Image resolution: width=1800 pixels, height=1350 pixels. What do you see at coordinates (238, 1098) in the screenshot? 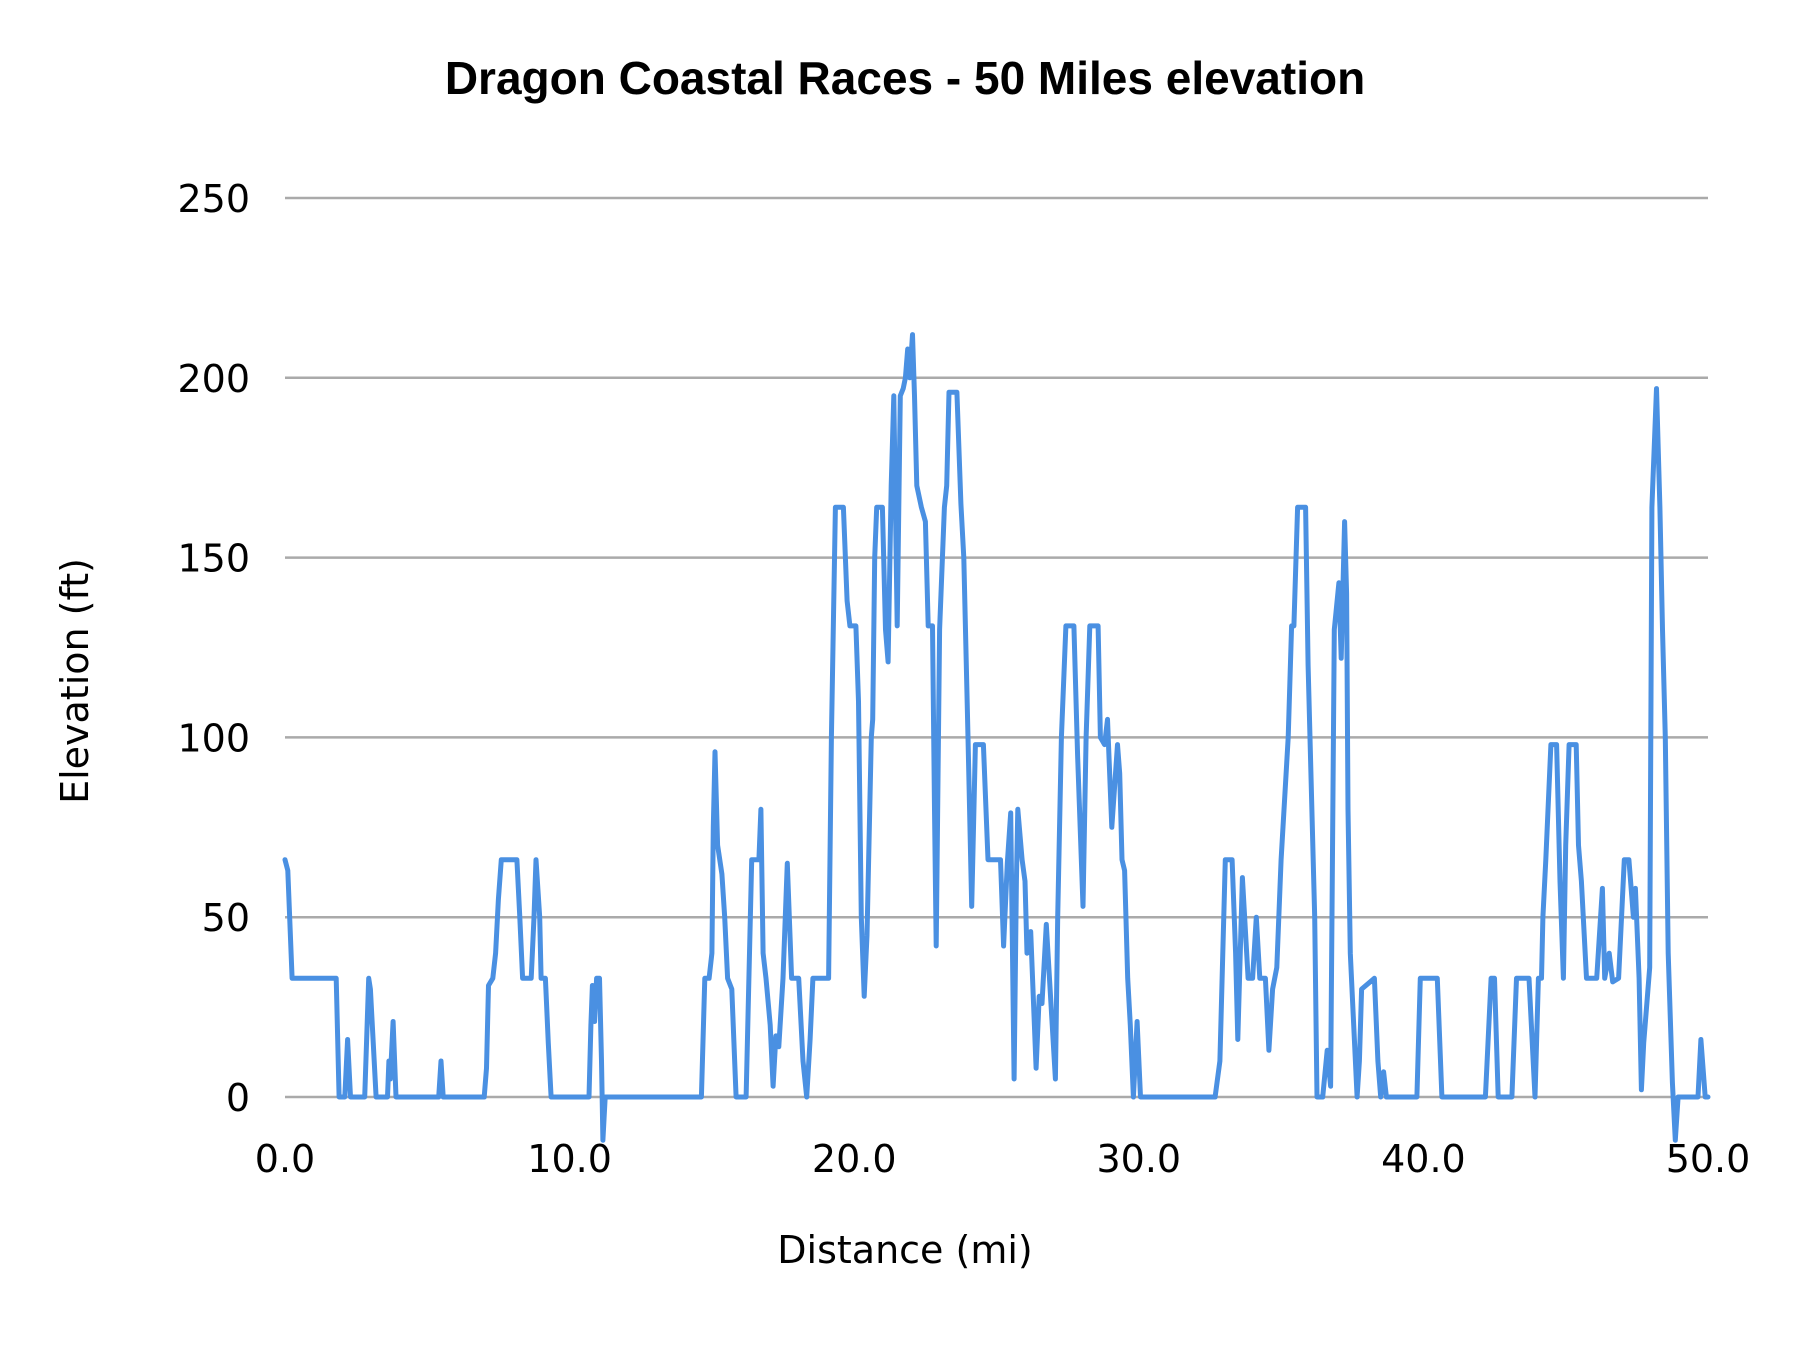
I see `y-tick-label: 0` at bounding box center [238, 1098].